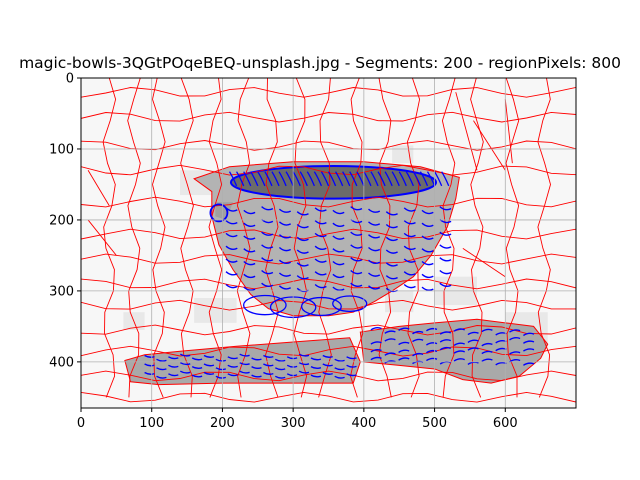 Image resolution: width=640 pixels, height=480 pixels. Describe the element at coordinates (350, 303) in the screenshot. I see `swirl-contour` at that location.